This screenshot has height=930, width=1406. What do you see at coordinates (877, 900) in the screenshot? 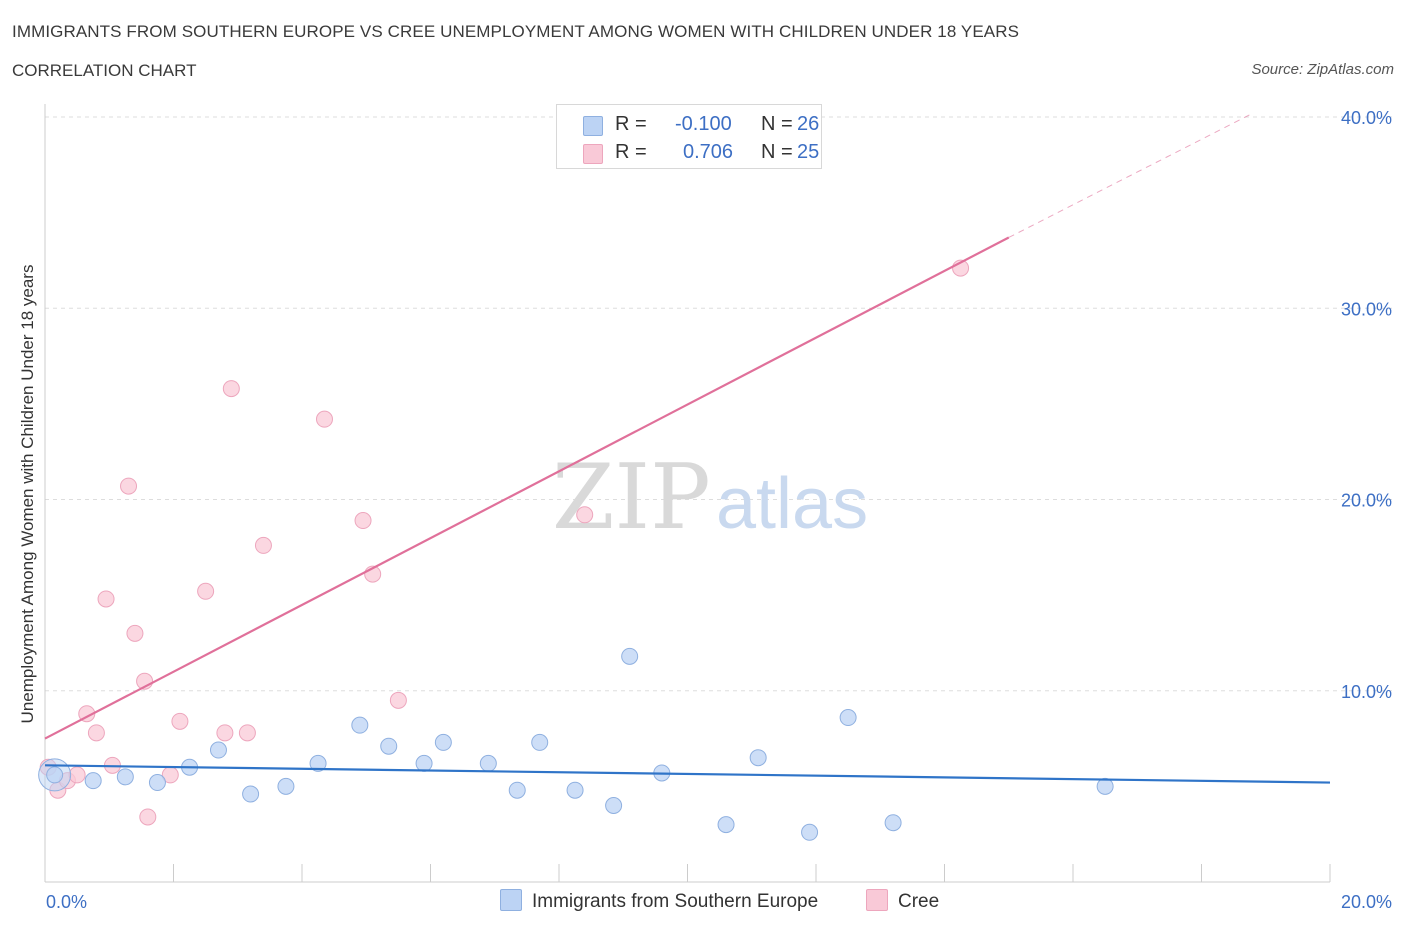
I see `bottom-legend-swatch-pink` at bounding box center [877, 900].